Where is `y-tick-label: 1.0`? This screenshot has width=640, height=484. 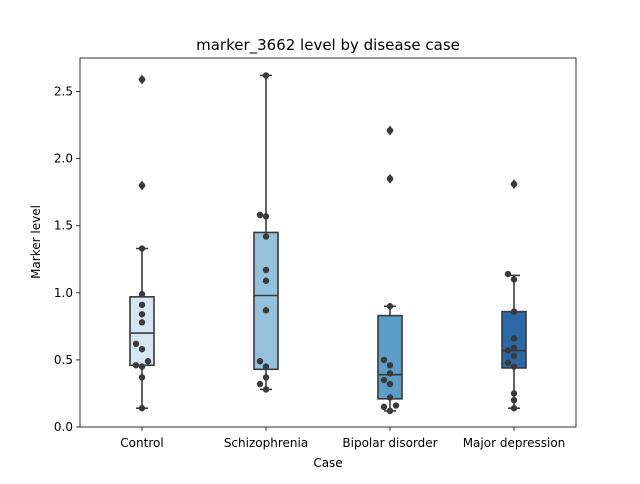 y-tick-label: 1.0 is located at coordinates (63, 293).